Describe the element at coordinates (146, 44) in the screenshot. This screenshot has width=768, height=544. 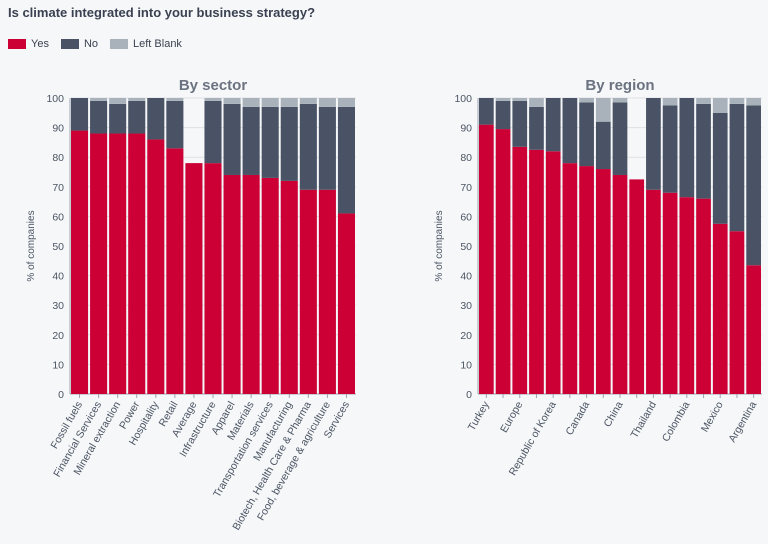
I see `legend-item-left-blank: Left Blank` at that location.